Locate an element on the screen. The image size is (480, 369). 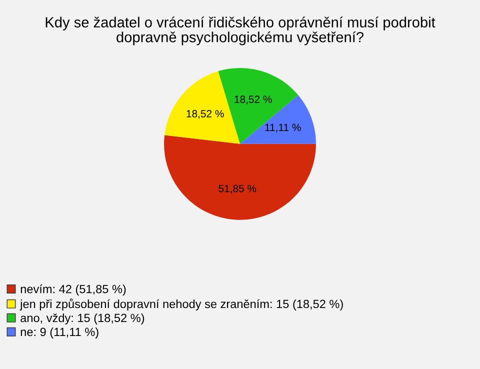
data-label: 51,85 % is located at coordinates (237, 189).